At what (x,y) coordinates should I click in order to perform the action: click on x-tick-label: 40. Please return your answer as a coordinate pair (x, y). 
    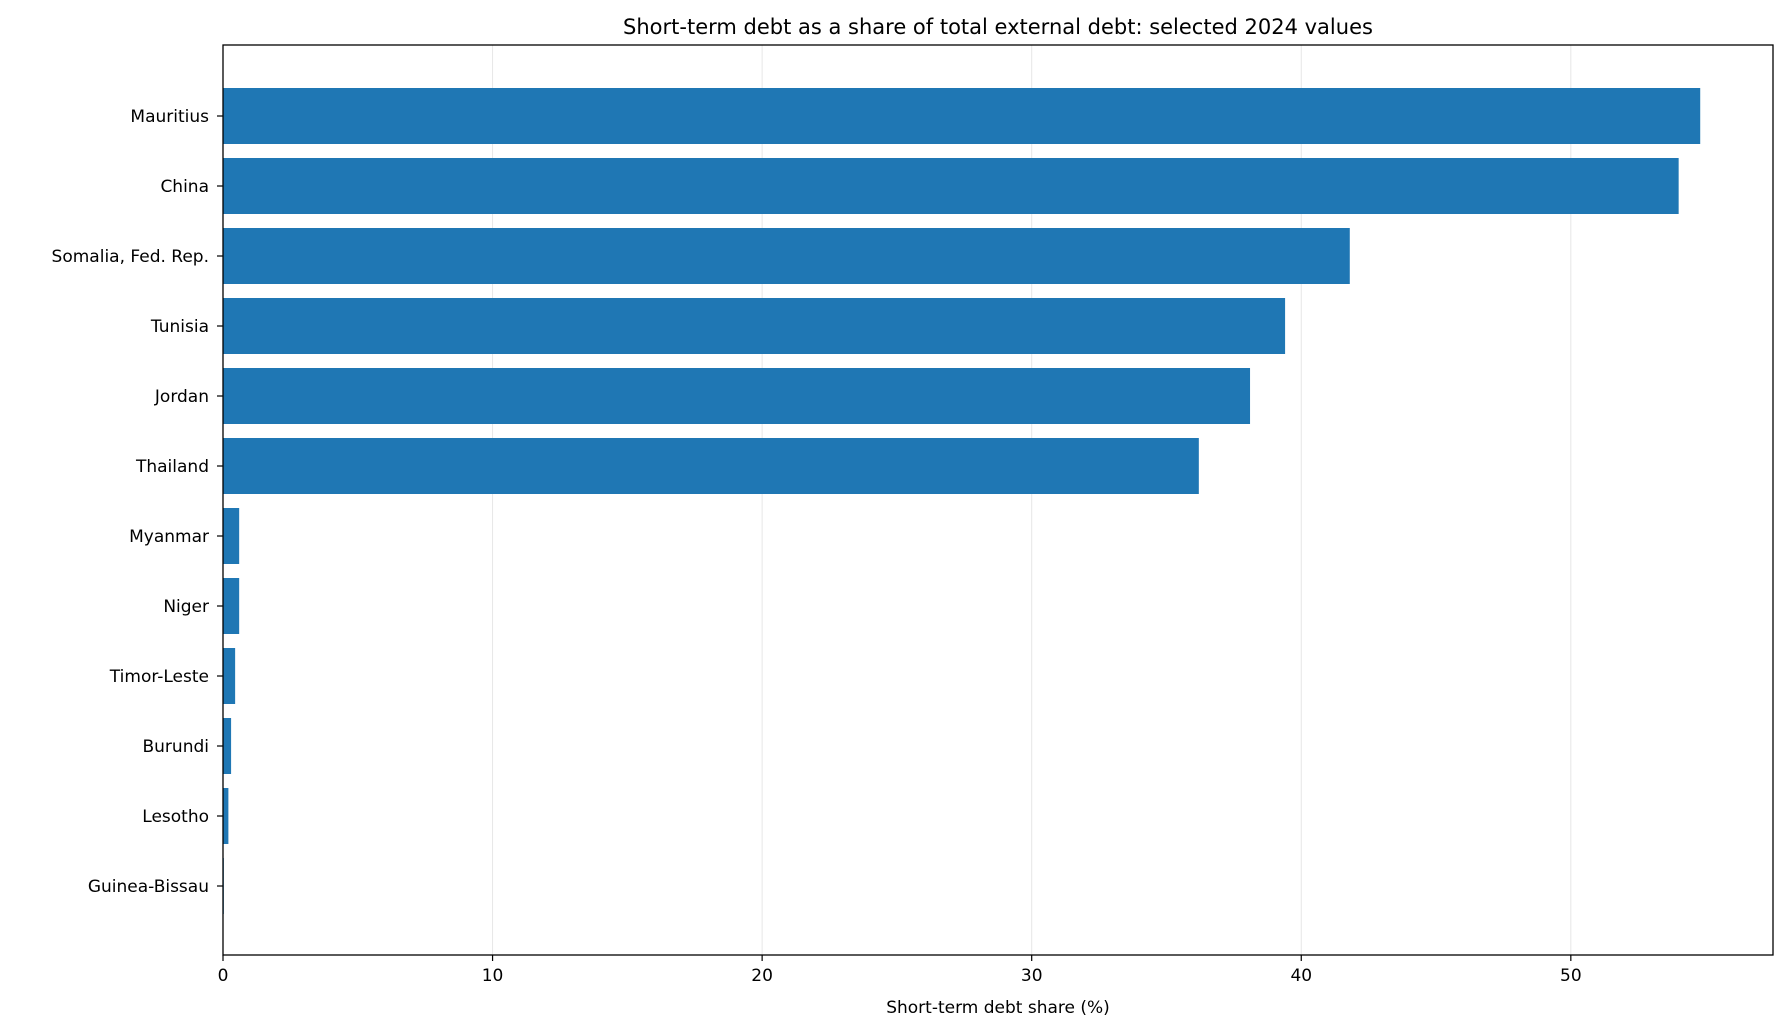
    Looking at the image, I should click on (1301, 976).